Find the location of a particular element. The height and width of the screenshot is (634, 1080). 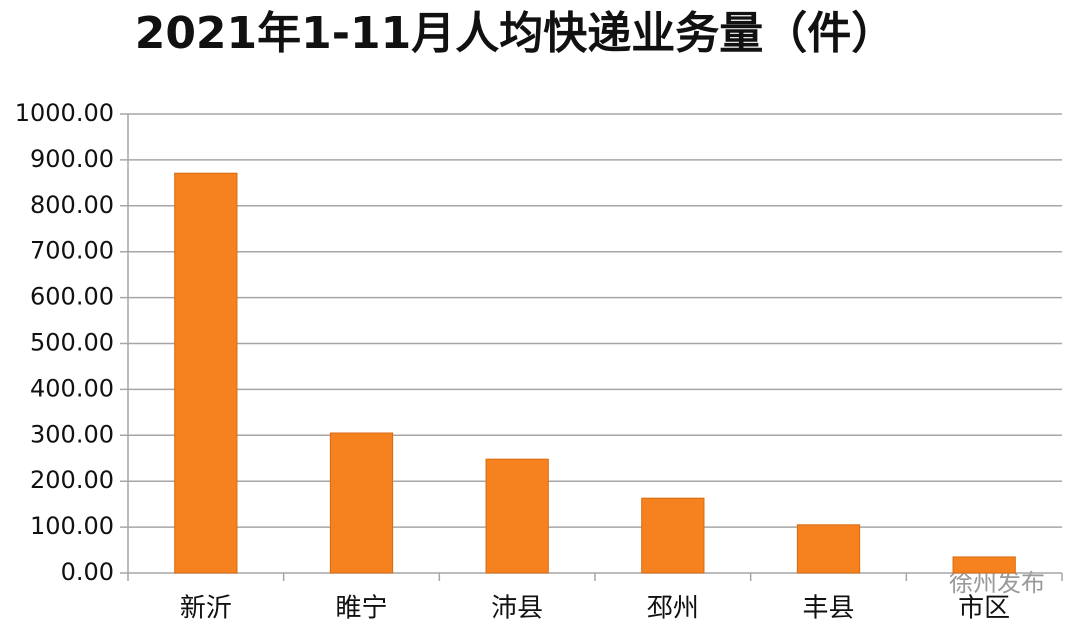

y-tick-label: 1000.00 is located at coordinates (64, 113).